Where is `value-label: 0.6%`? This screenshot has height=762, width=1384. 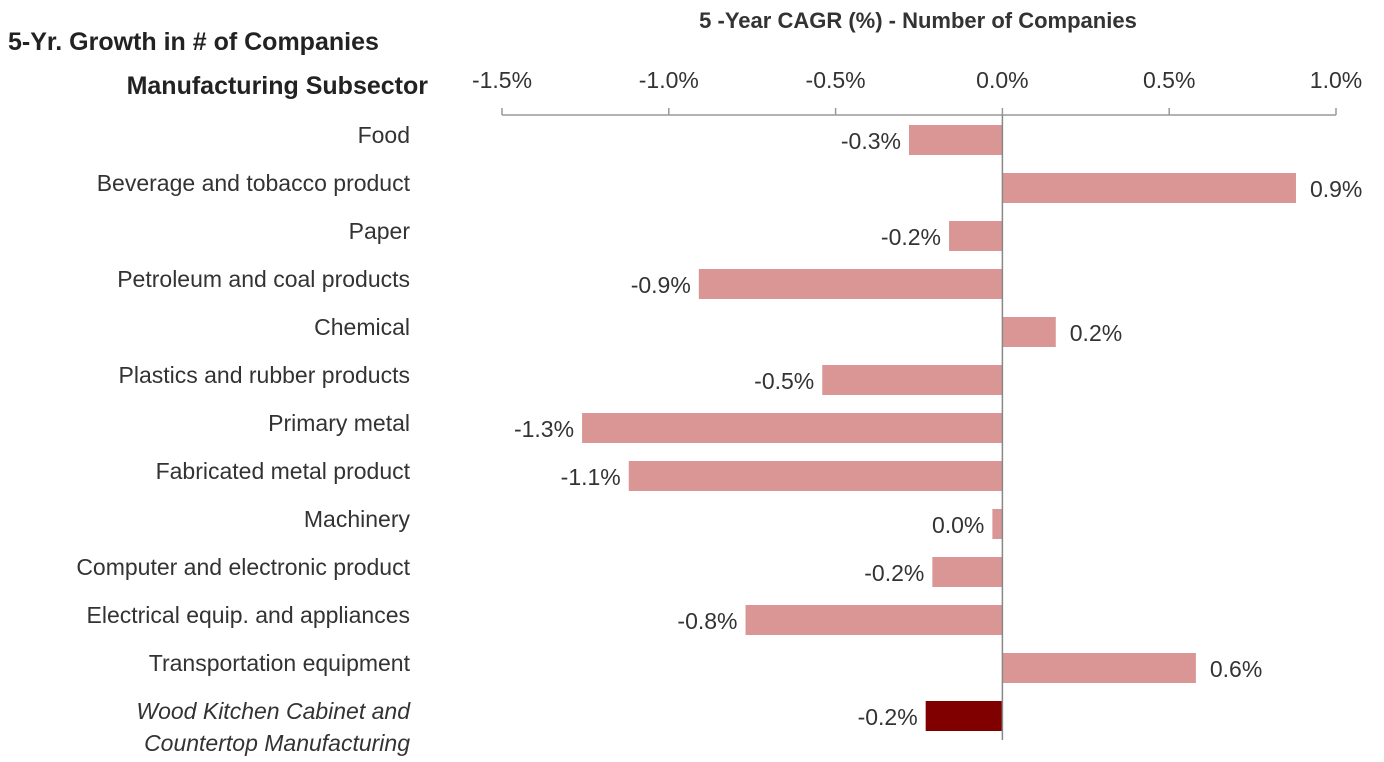 value-label: 0.6% is located at coordinates (1236, 669).